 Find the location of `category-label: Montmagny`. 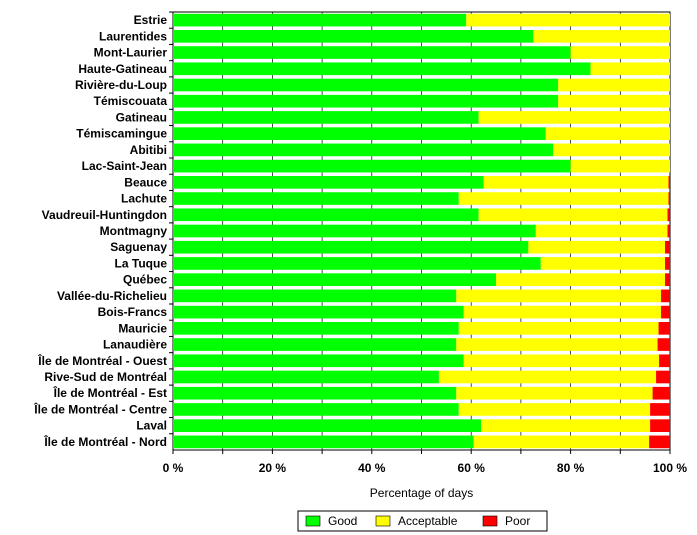

category-label: Montmagny is located at coordinates (134, 231).